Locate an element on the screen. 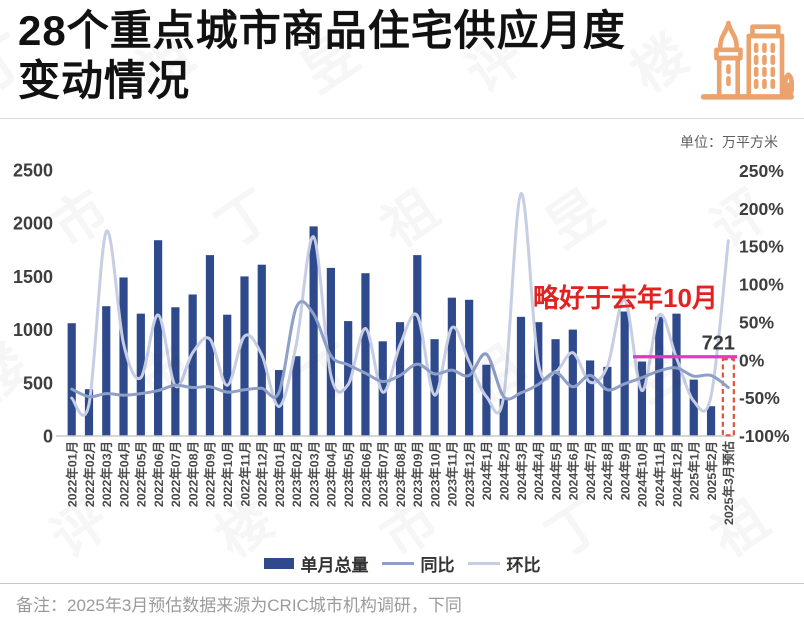 The height and width of the screenshot is (626, 804). right-axis-tick: 150% is located at coordinates (761, 247).